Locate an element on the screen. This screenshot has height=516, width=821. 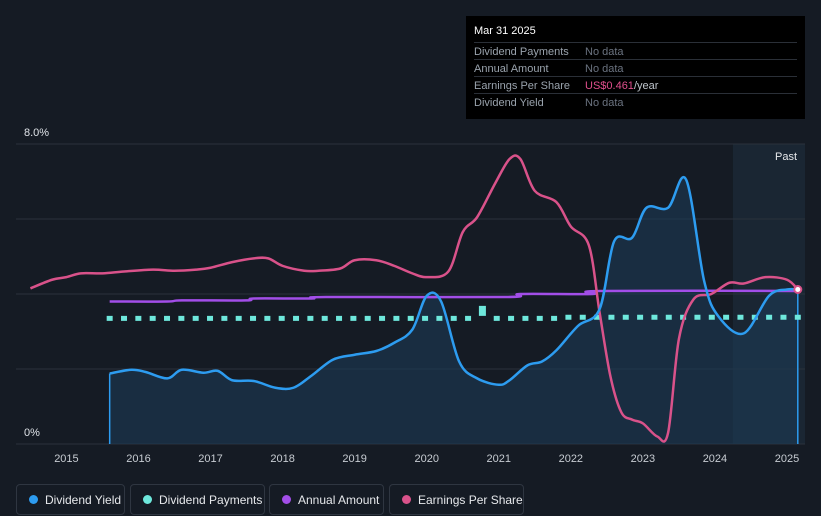
tooltip-date: Mar 31 2025 is located at coordinates (505, 31).